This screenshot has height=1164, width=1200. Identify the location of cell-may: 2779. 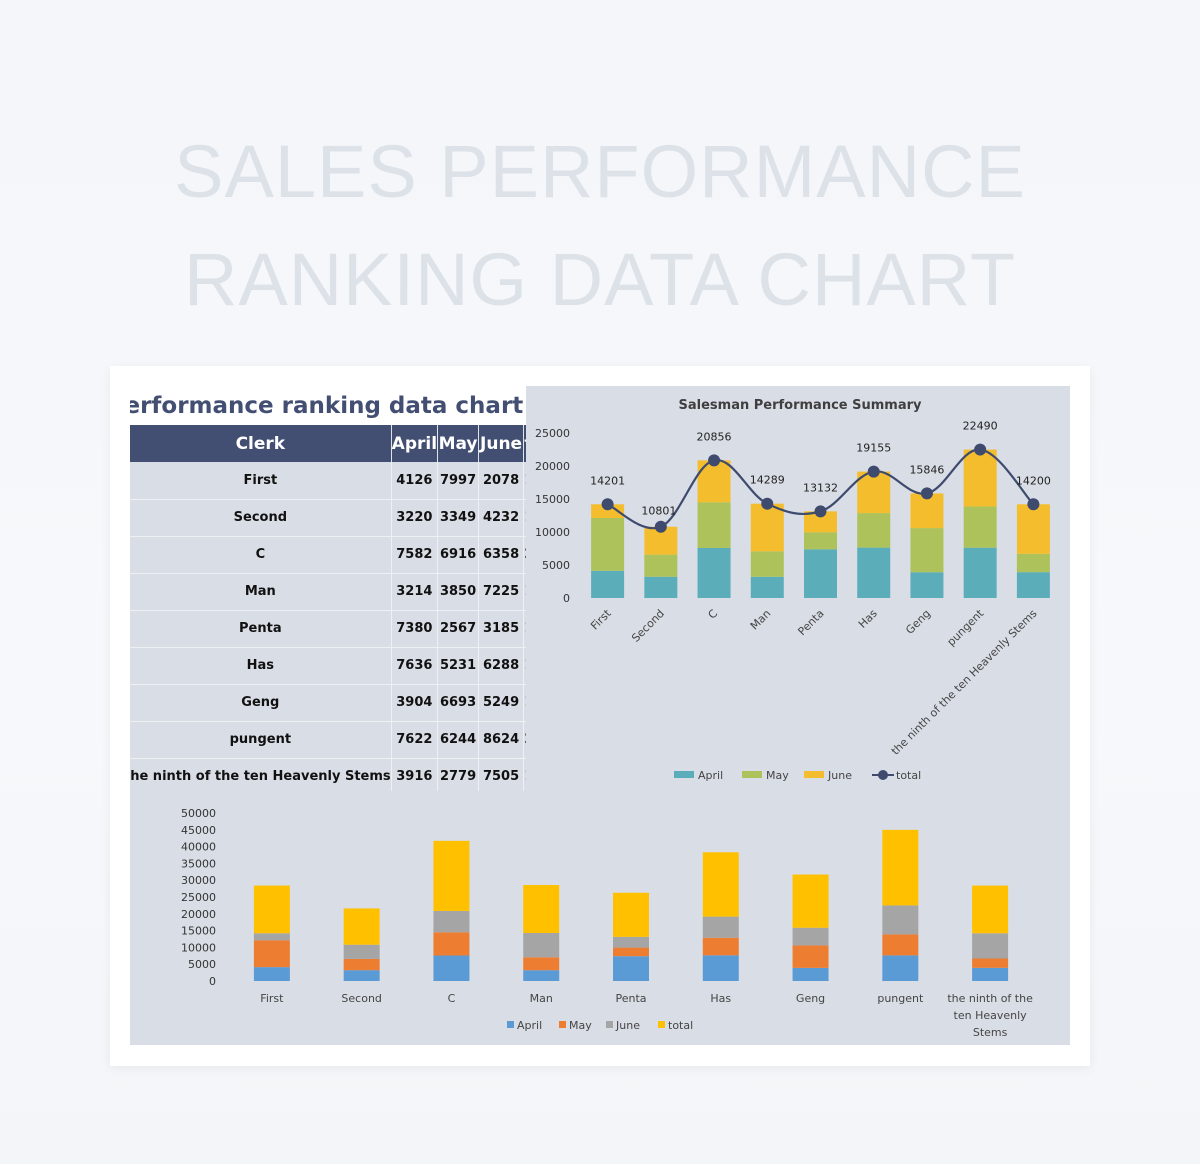
(458, 777).